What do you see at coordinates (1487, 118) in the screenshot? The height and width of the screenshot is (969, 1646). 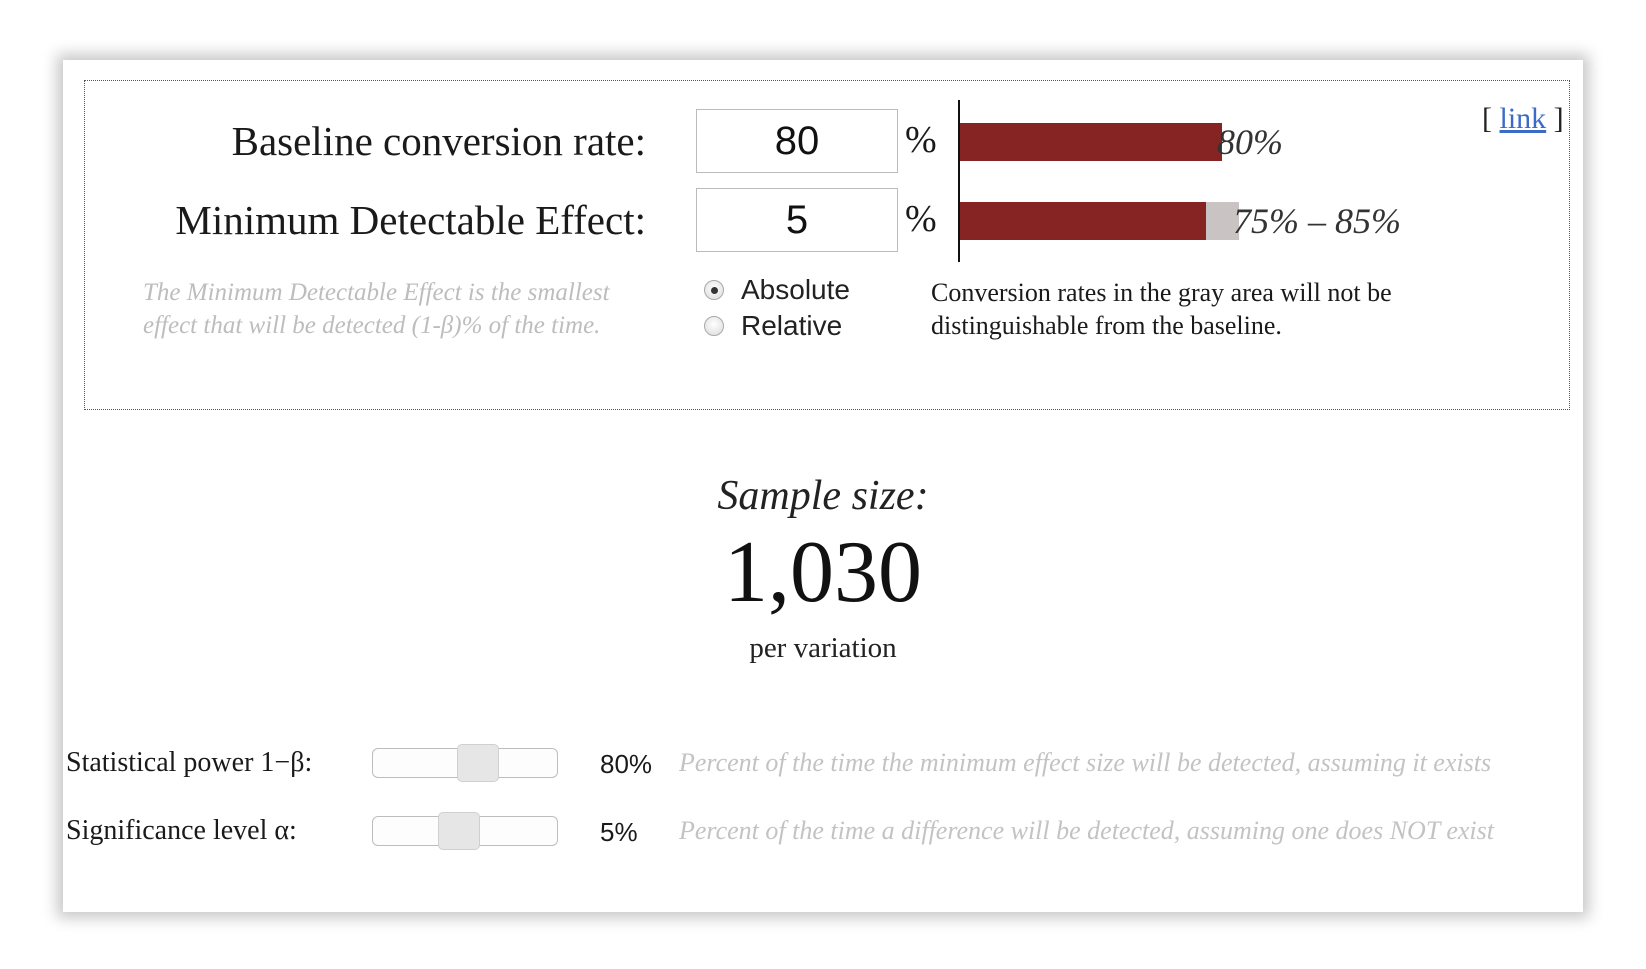 I see `link-bracket-open: [` at bounding box center [1487, 118].